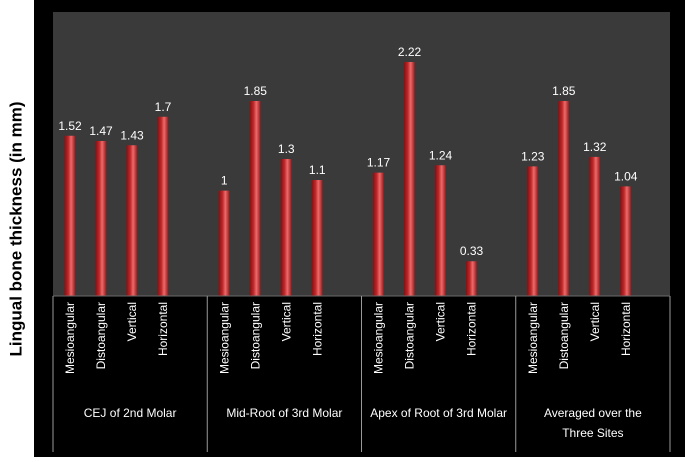  What do you see at coordinates (70, 126) in the screenshot?
I see `data-label: 1.52` at bounding box center [70, 126].